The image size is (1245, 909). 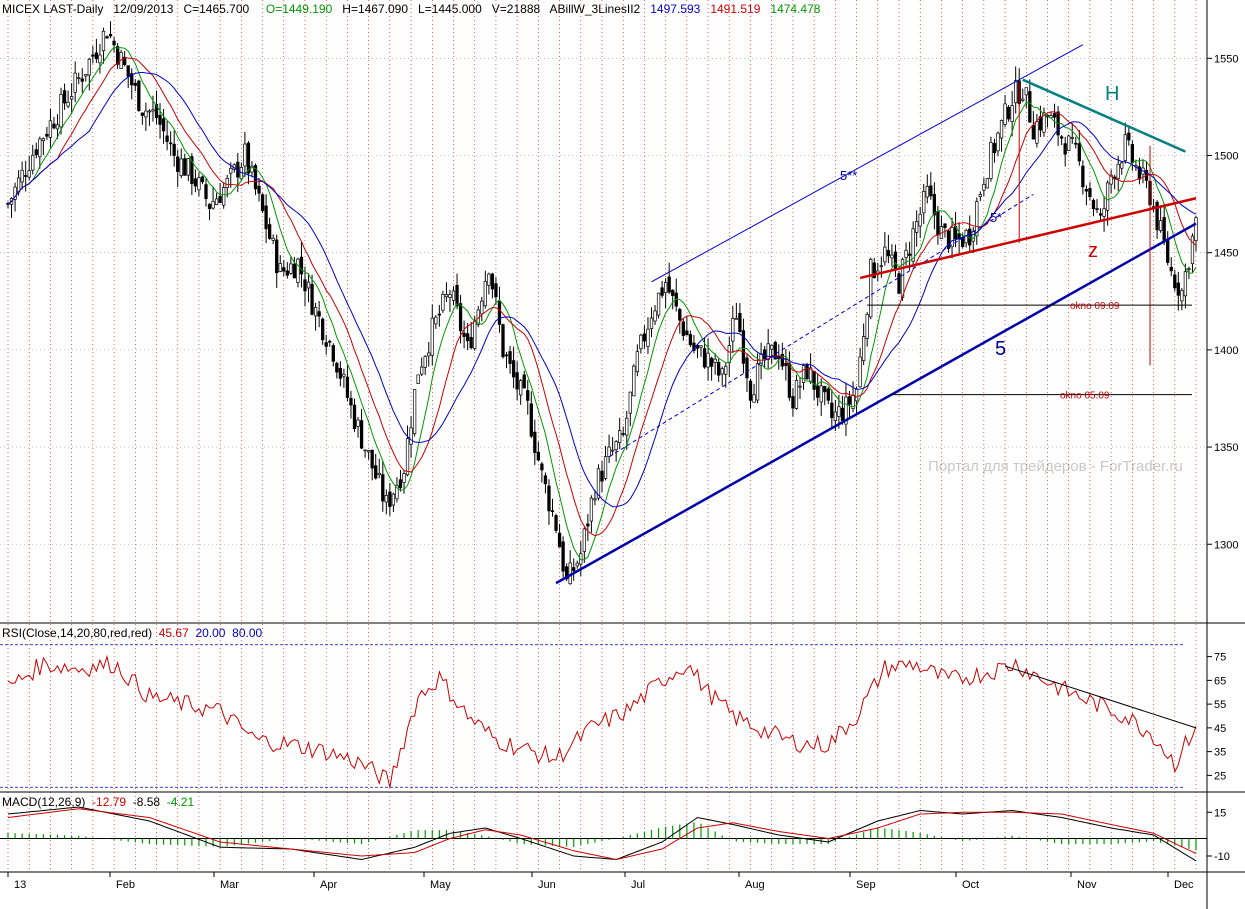 What do you see at coordinates (173, 633) in the screenshot?
I see `rsi-value: 45.67` at bounding box center [173, 633].